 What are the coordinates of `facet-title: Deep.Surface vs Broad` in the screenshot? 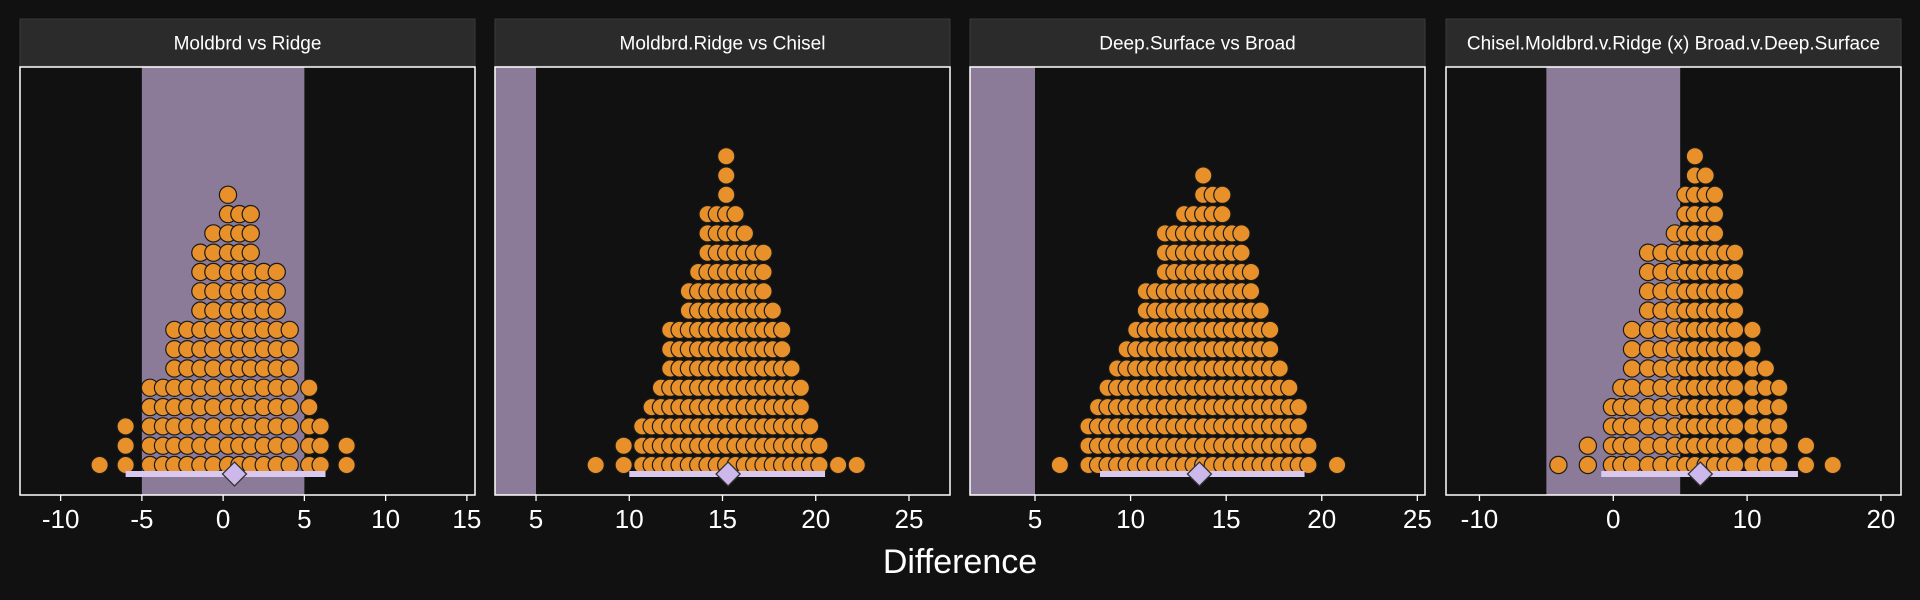 It's located at (1197, 44).